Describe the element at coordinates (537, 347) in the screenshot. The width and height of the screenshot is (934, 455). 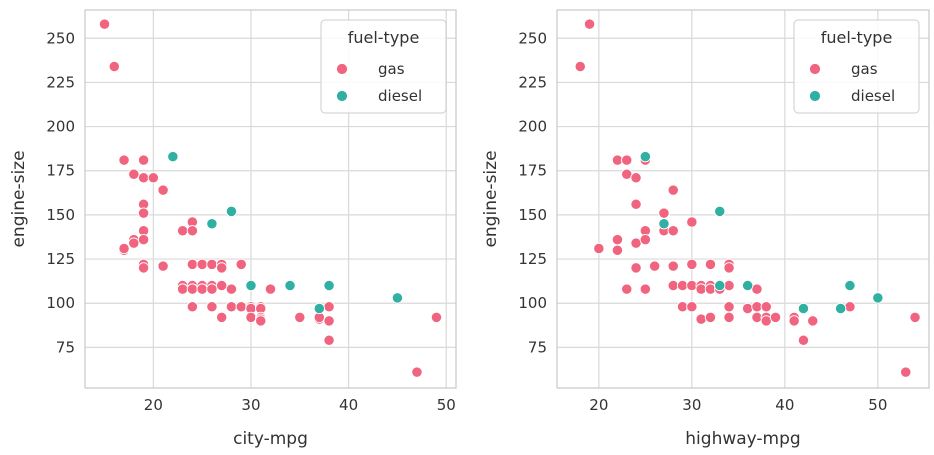
I see `y-tick-label: 75` at that location.